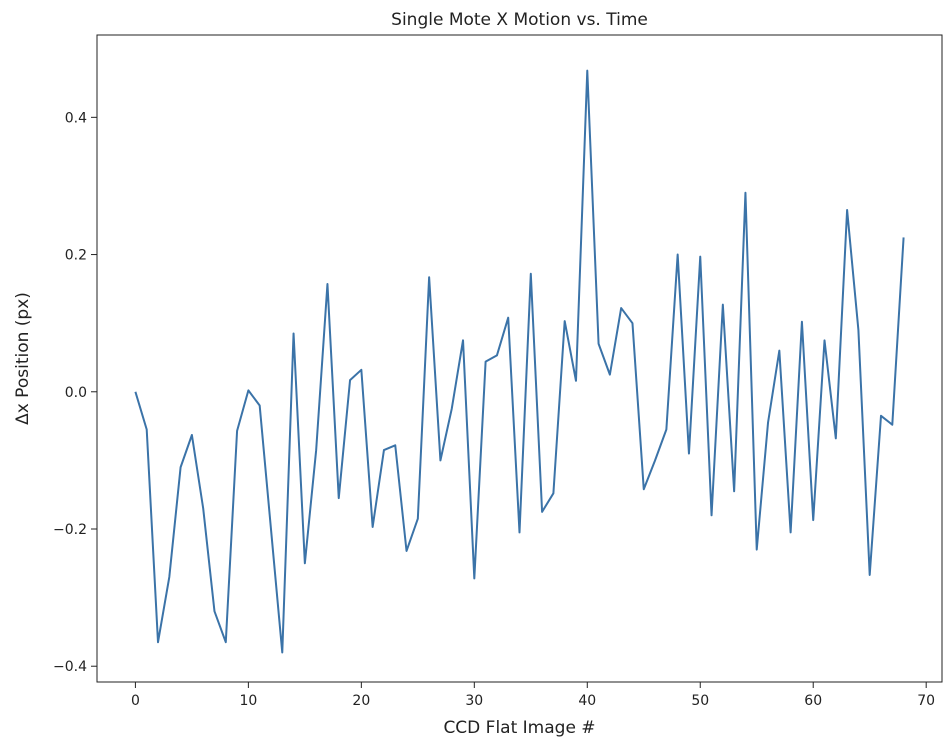  I want to click on x-tick-label: 40, so click(587, 701).